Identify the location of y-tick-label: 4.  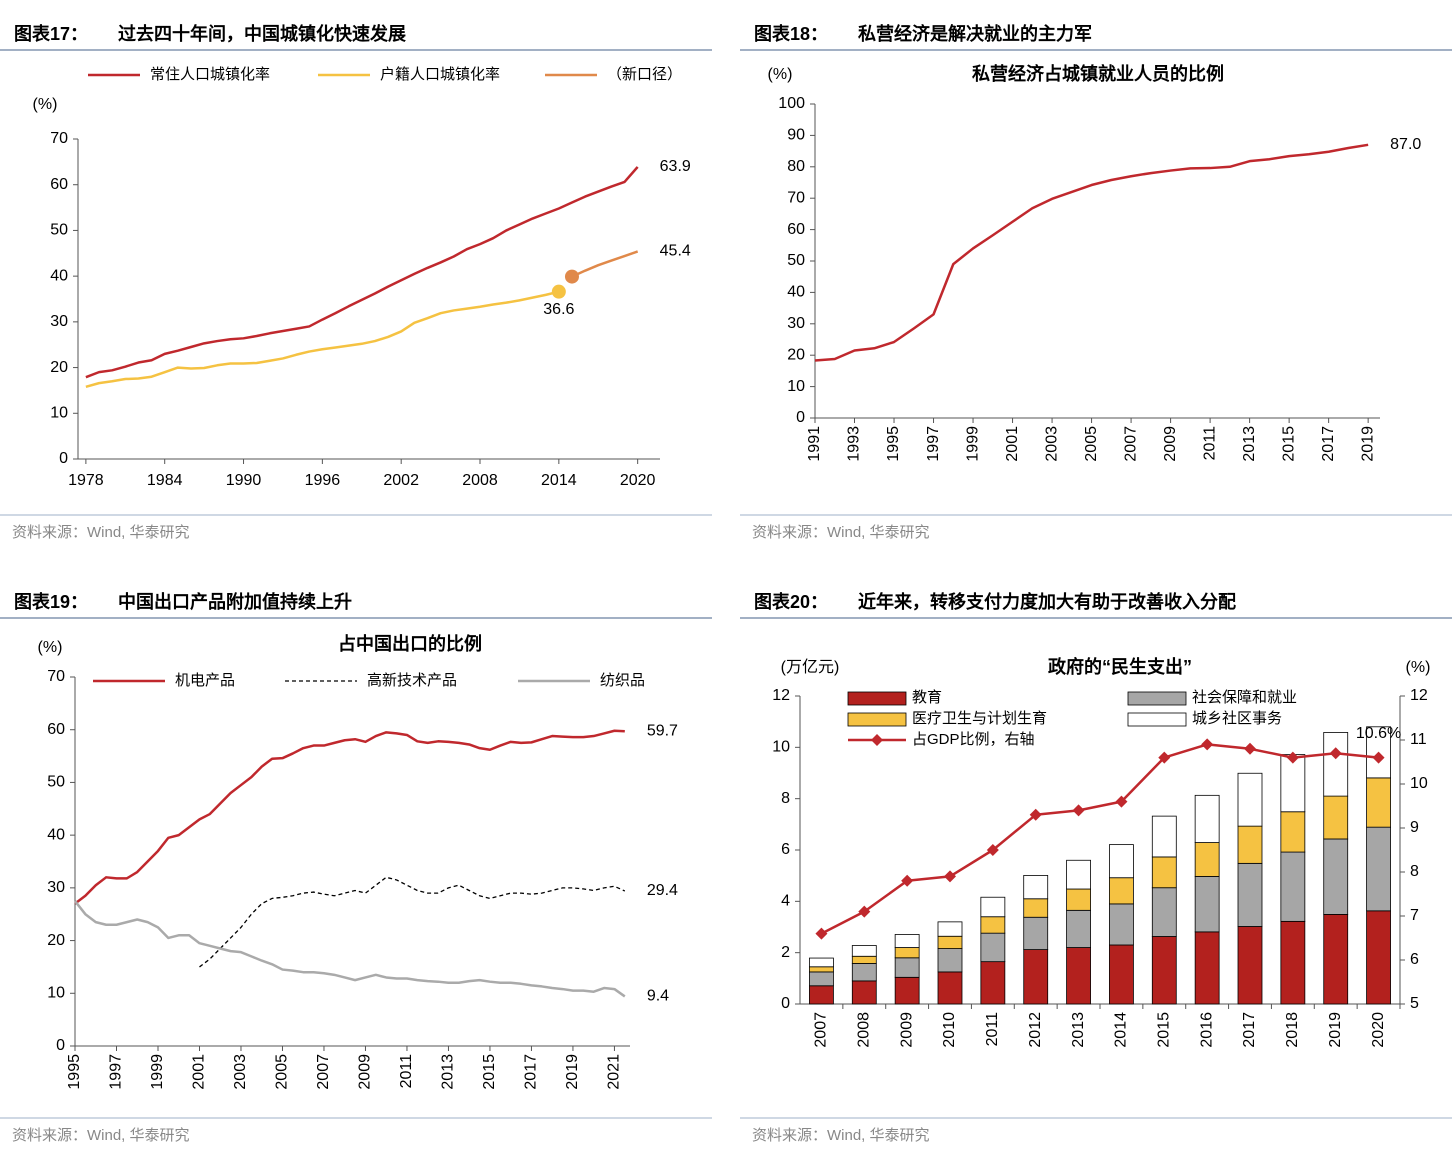
(785, 901).